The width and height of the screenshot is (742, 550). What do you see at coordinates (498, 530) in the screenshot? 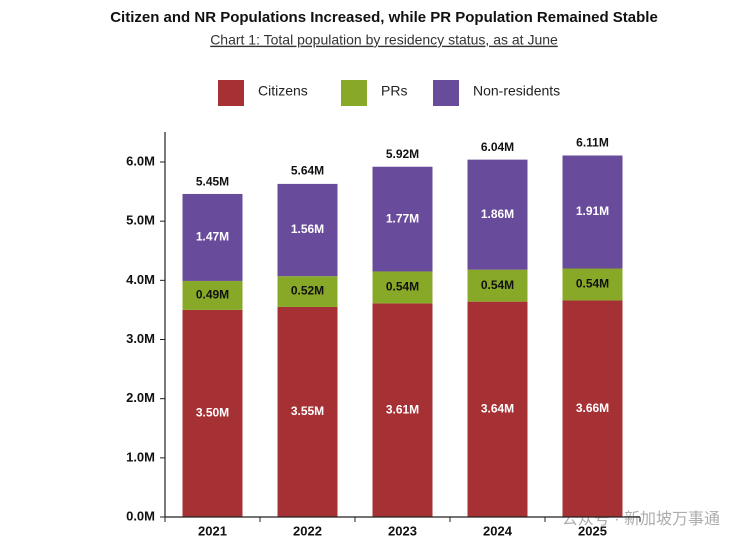
I see `x-tick-label: 2024` at bounding box center [498, 530].